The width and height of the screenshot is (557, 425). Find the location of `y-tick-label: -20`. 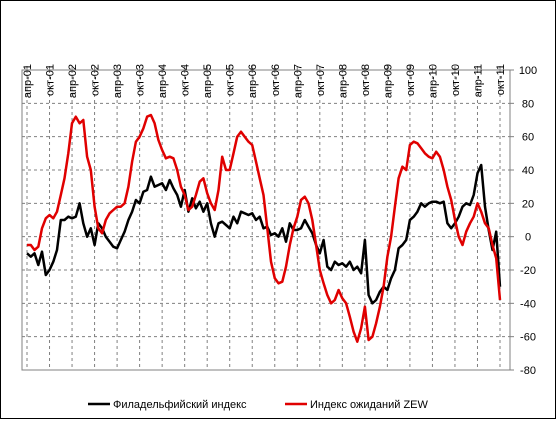

y-tick-label: -20 is located at coordinates (528, 271).